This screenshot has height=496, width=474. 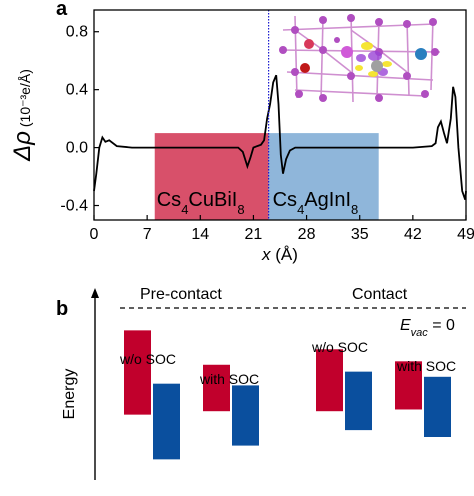 I want to click on x-tick-label: 49, so click(x=465, y=234).